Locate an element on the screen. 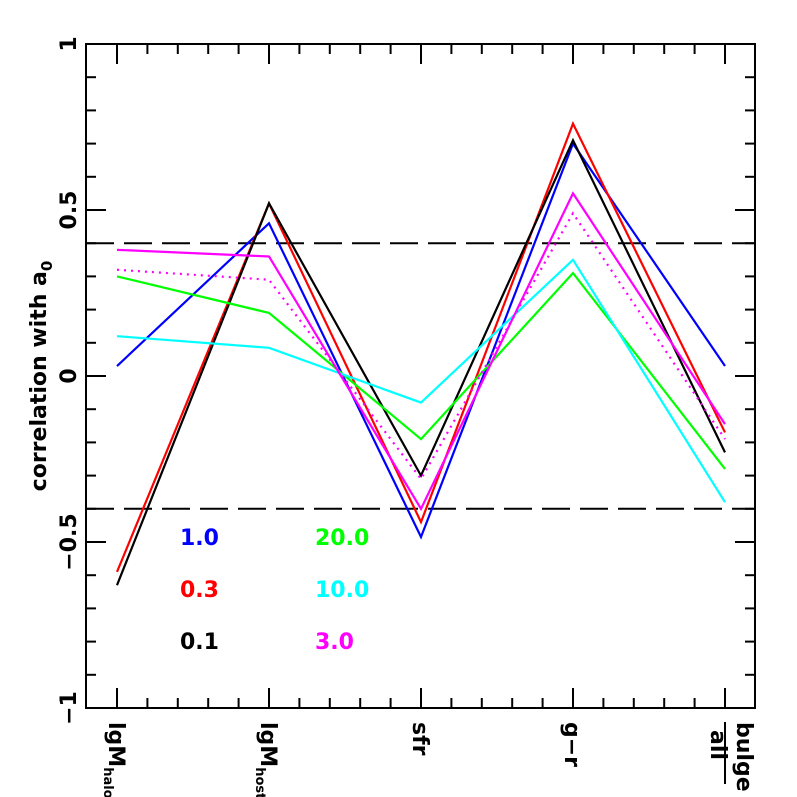 Image resolution: width=797 pixels, height=797 pixels. x-tick-main: sfr is located at coordinates (419, 739).